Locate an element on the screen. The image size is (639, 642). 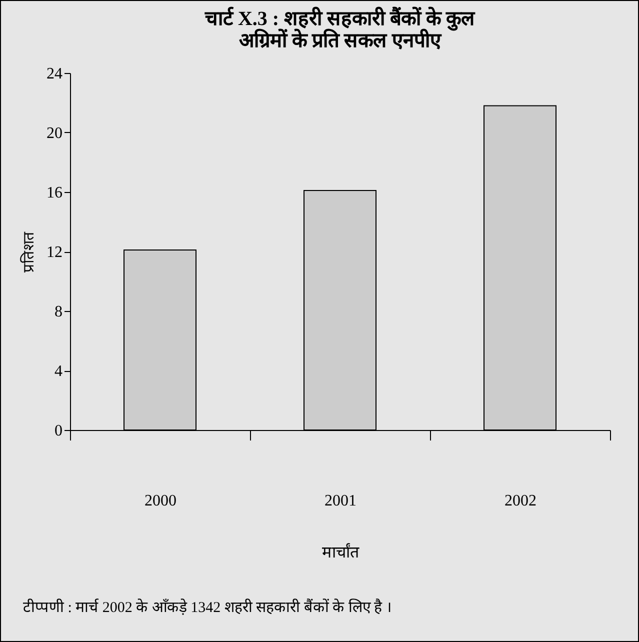
x-axis-title: मार्चांत is located at coordinates (341, 552).